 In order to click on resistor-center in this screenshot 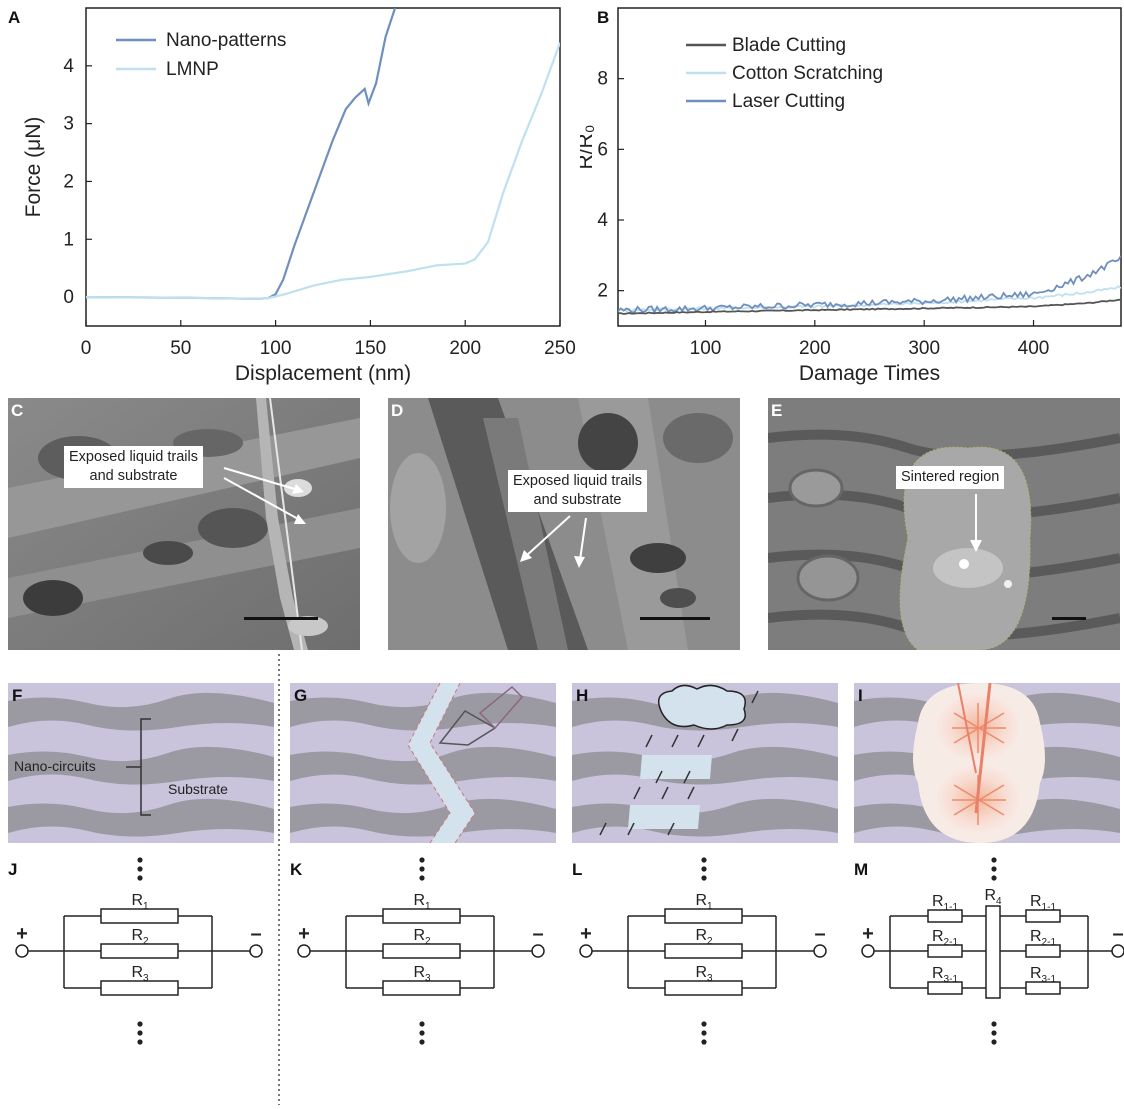, I will do `click(993, 952)`.